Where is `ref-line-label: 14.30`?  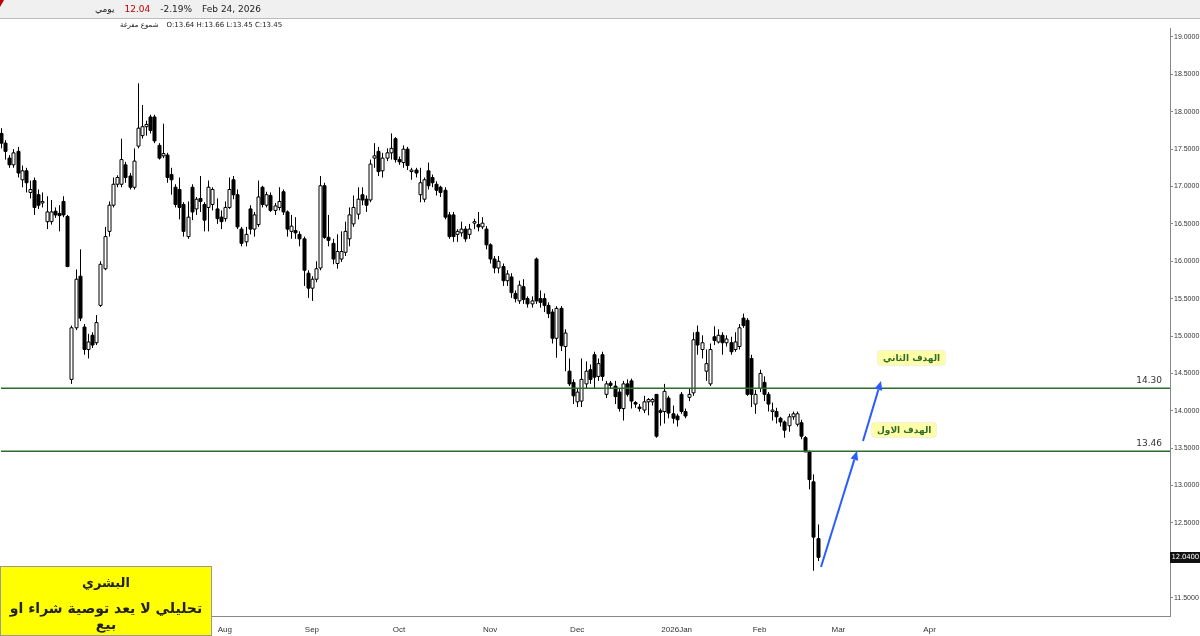
ref-line-label: 14.30 is located at coordinates (1149, 380).